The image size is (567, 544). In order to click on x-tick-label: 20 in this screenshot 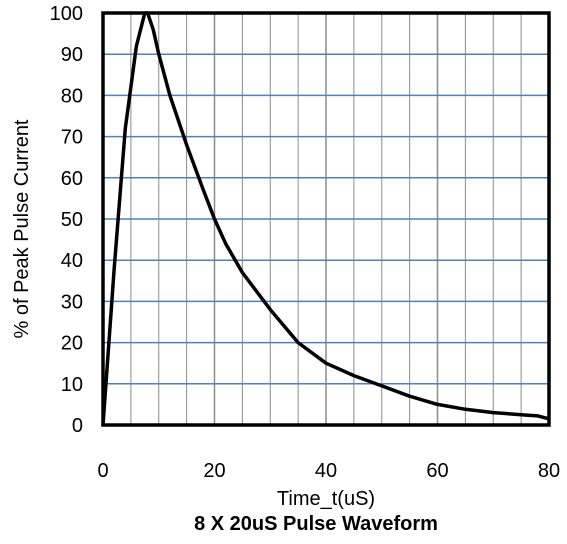, I will do `click(214, 471)`.